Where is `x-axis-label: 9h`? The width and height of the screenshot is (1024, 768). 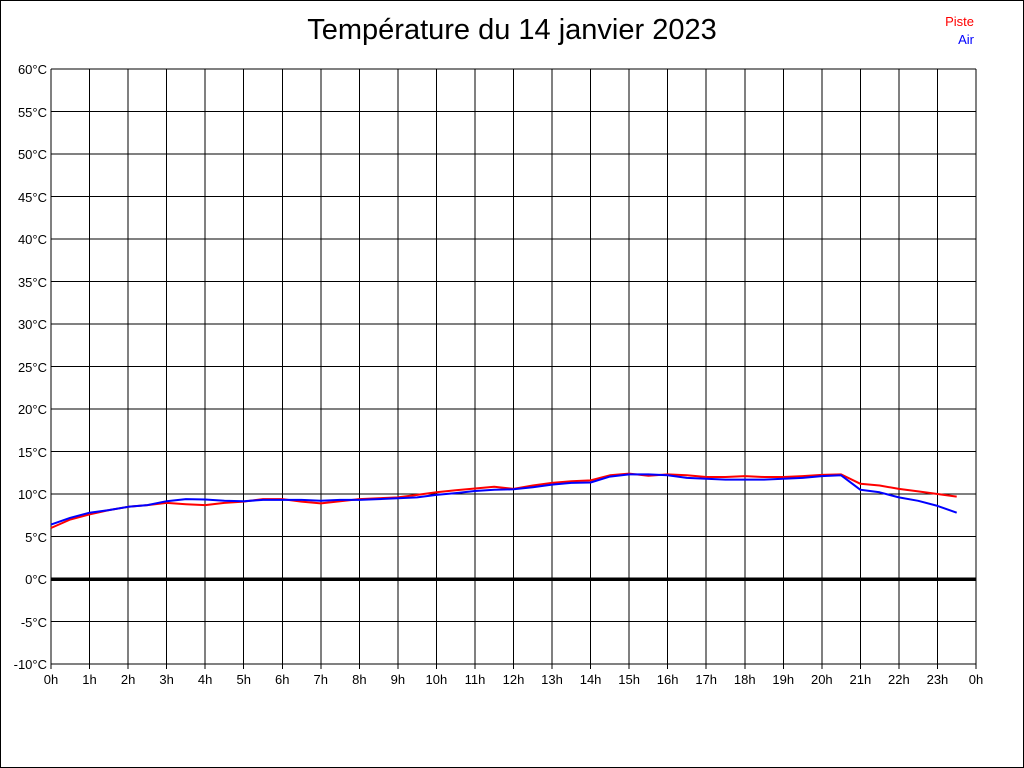
x-axis-label: 9h is located at coordinates (398, 679).